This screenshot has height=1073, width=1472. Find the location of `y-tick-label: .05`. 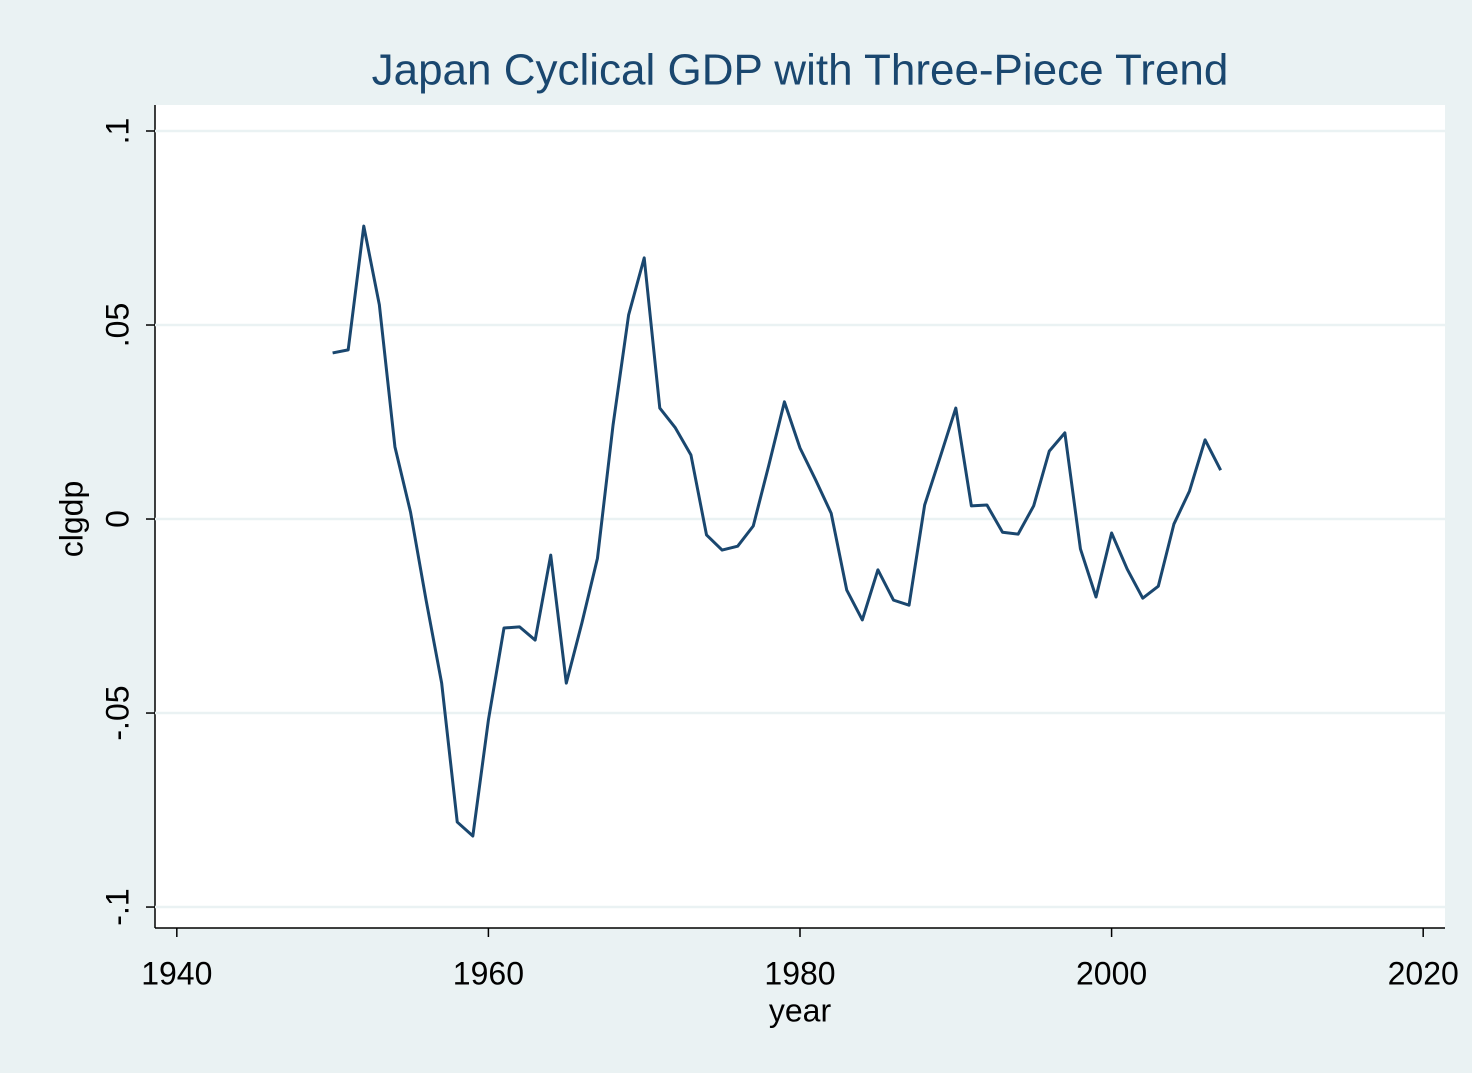

y-tick-label: .05 is located at coordinates (117, 325).